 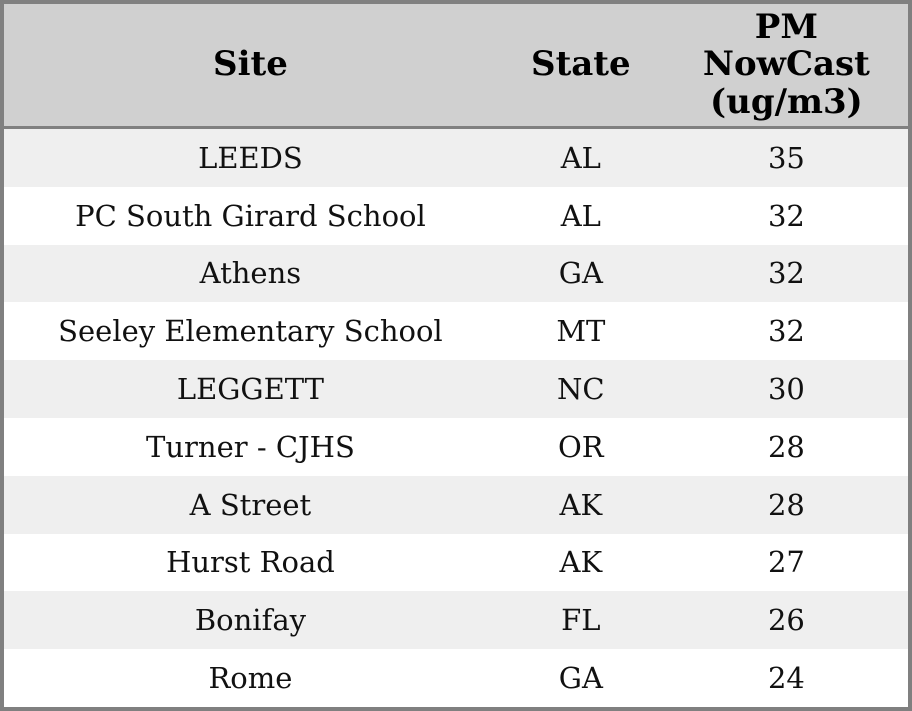 I want to click on state-cell: NC, so click(x=580, y=389).